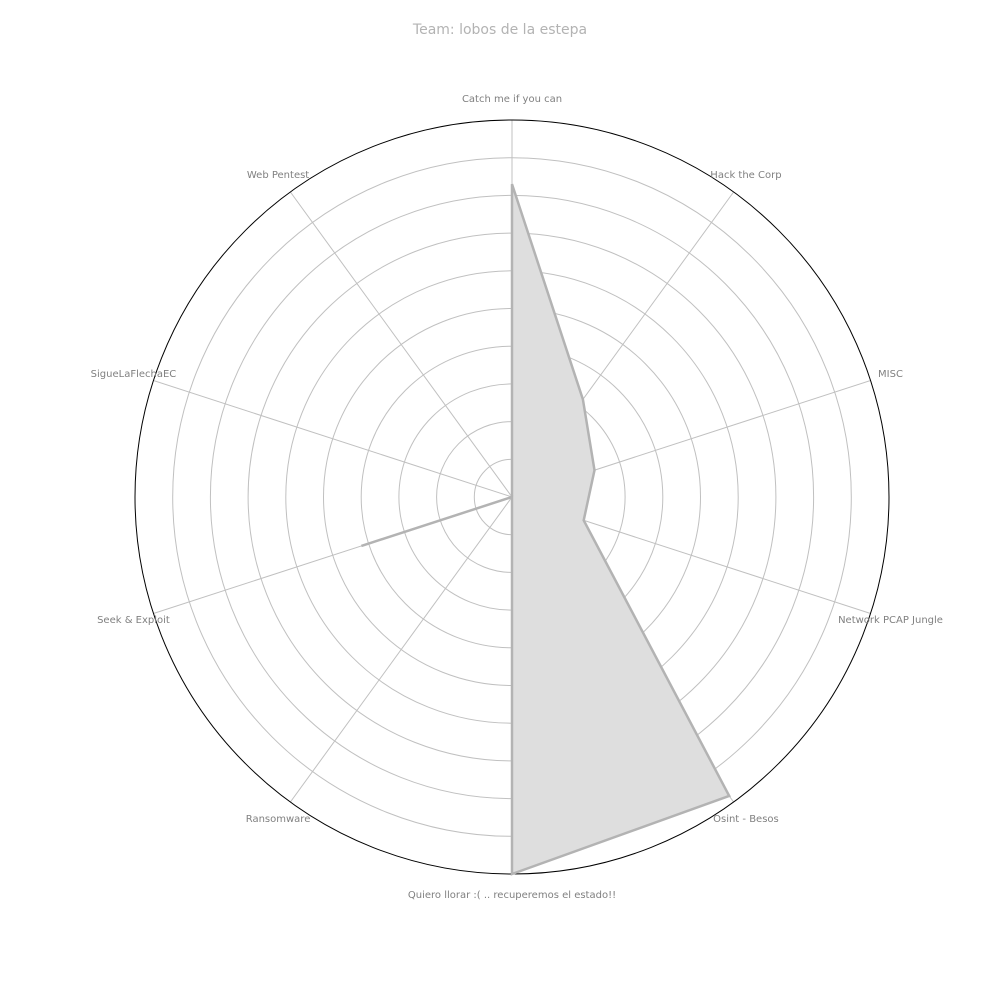 The image size is (1000, 1000). I want to click on category-label: Catch me if you can, so click(512, 99).